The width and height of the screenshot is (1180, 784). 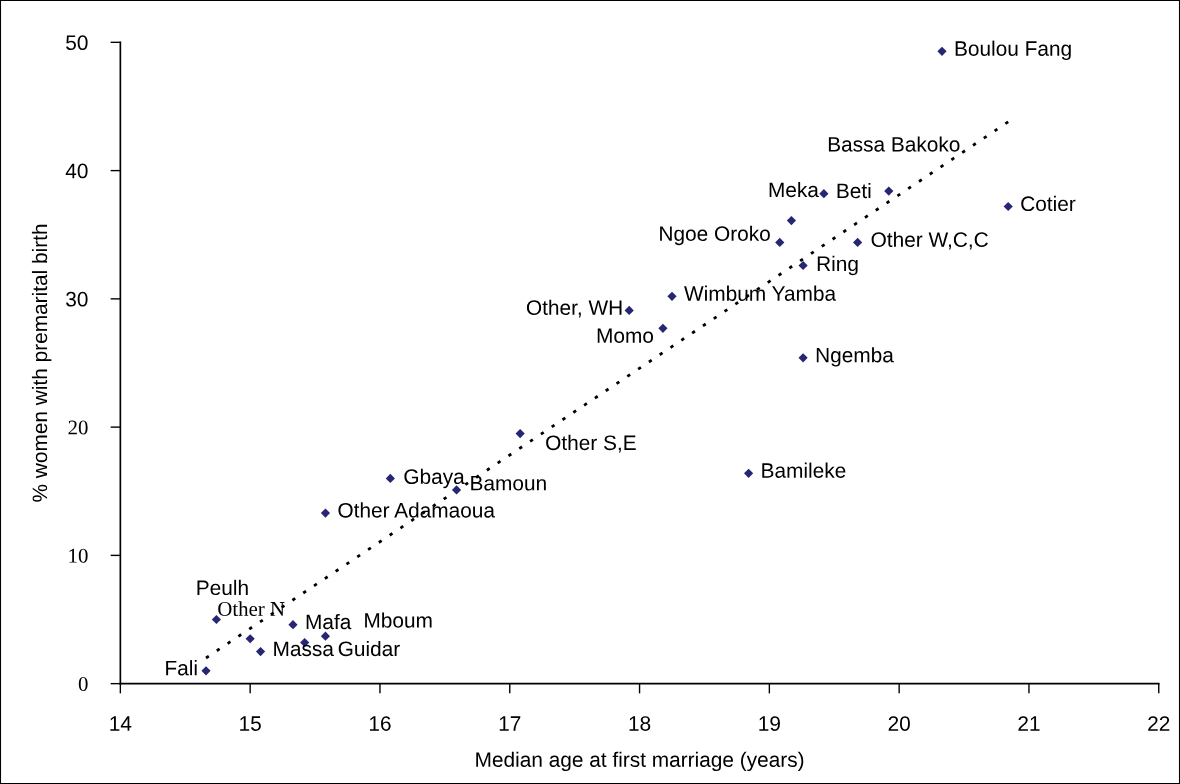 I want to click on x-tick-label: 18, so click(x=640, y=723).